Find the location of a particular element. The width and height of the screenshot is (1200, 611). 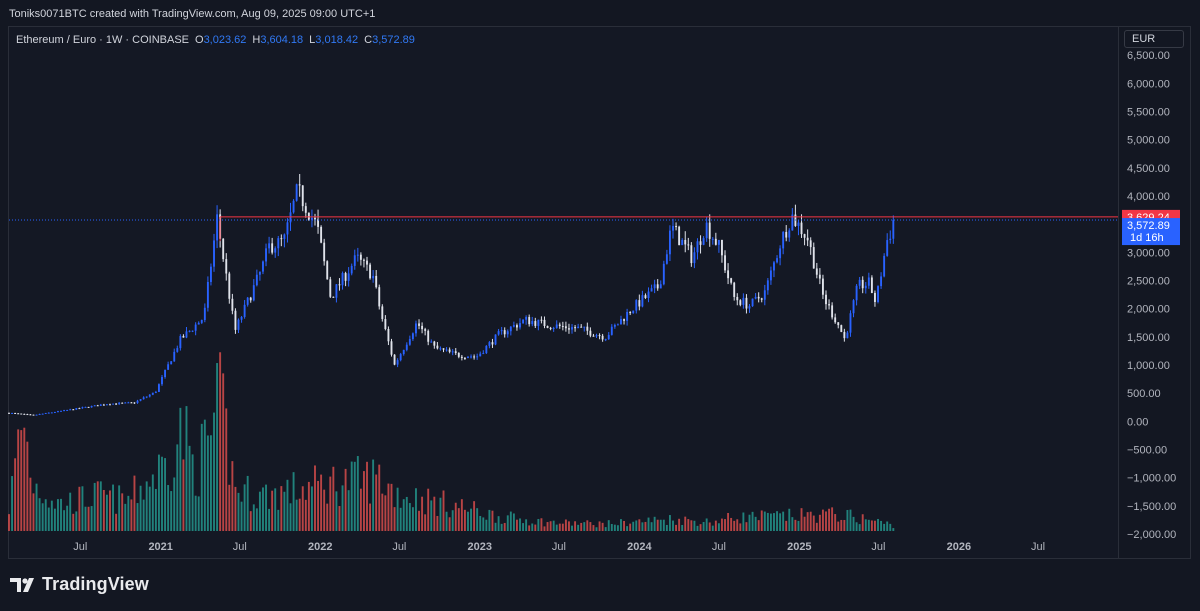

y-tick-label: 500.00 is located at coordinates (1144, 394).